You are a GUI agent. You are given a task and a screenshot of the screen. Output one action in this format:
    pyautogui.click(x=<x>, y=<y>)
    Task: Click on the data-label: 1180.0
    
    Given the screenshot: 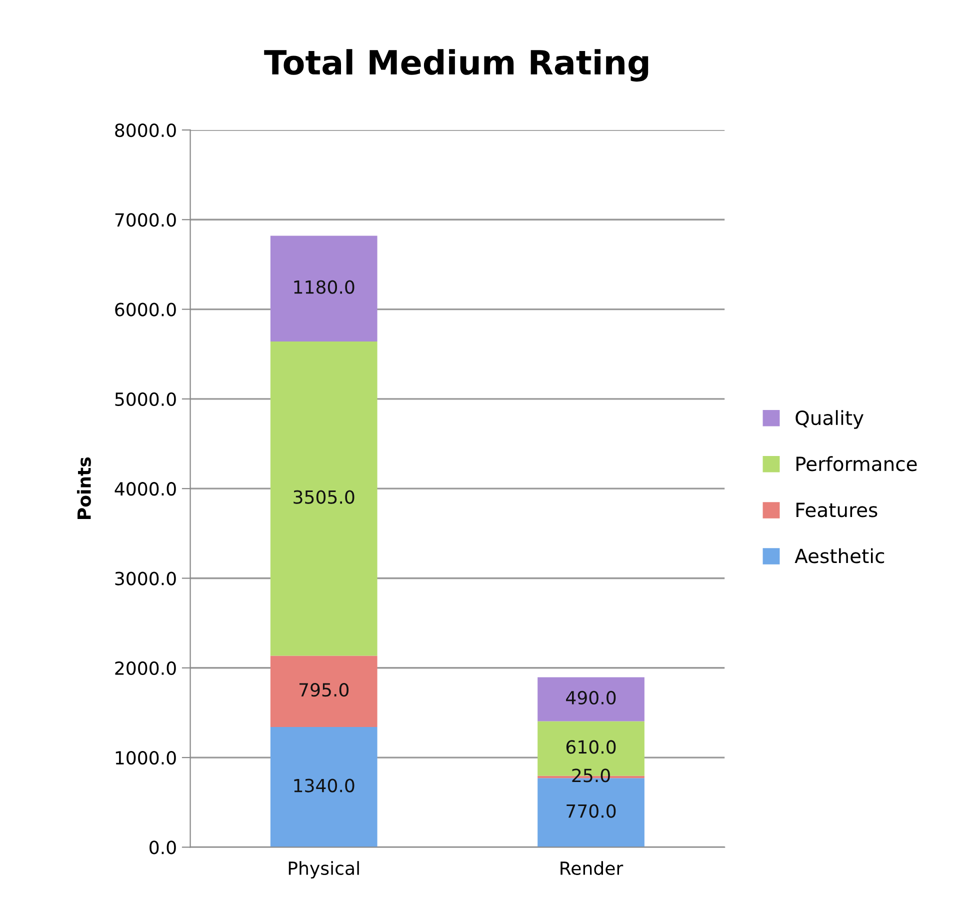 What is the action you would take?
    pyautogui.click(x=324, y=287)
    